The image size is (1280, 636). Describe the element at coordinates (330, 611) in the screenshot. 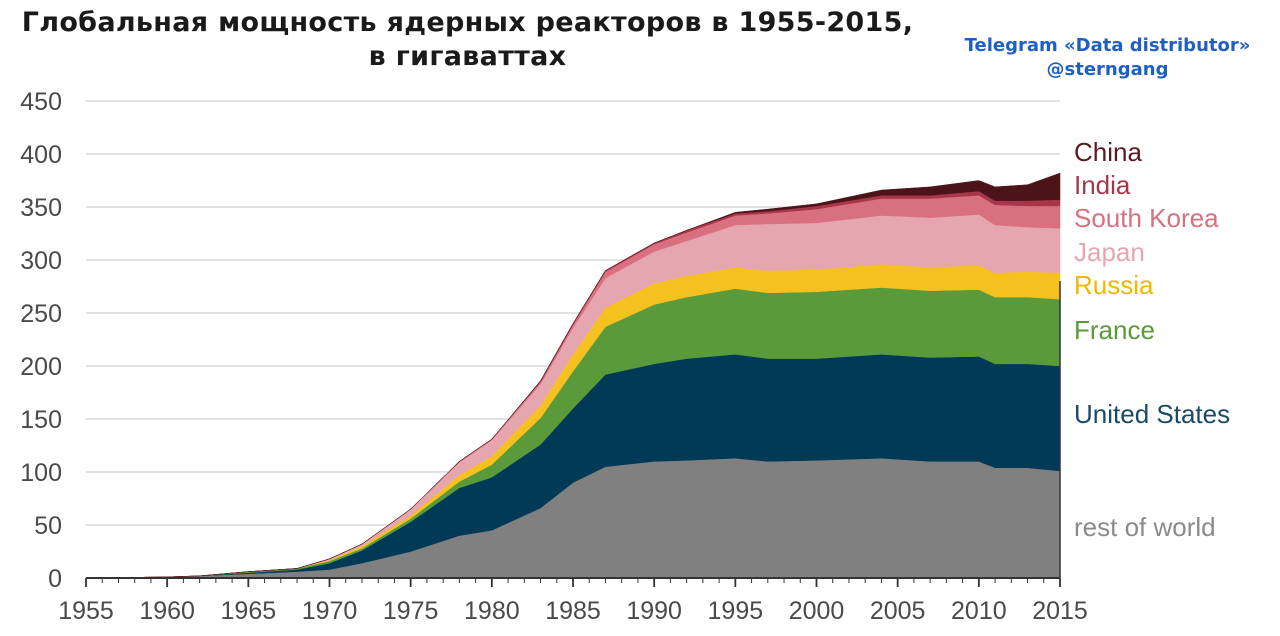

I see `x-tick-label-1970: 1970` at that location.